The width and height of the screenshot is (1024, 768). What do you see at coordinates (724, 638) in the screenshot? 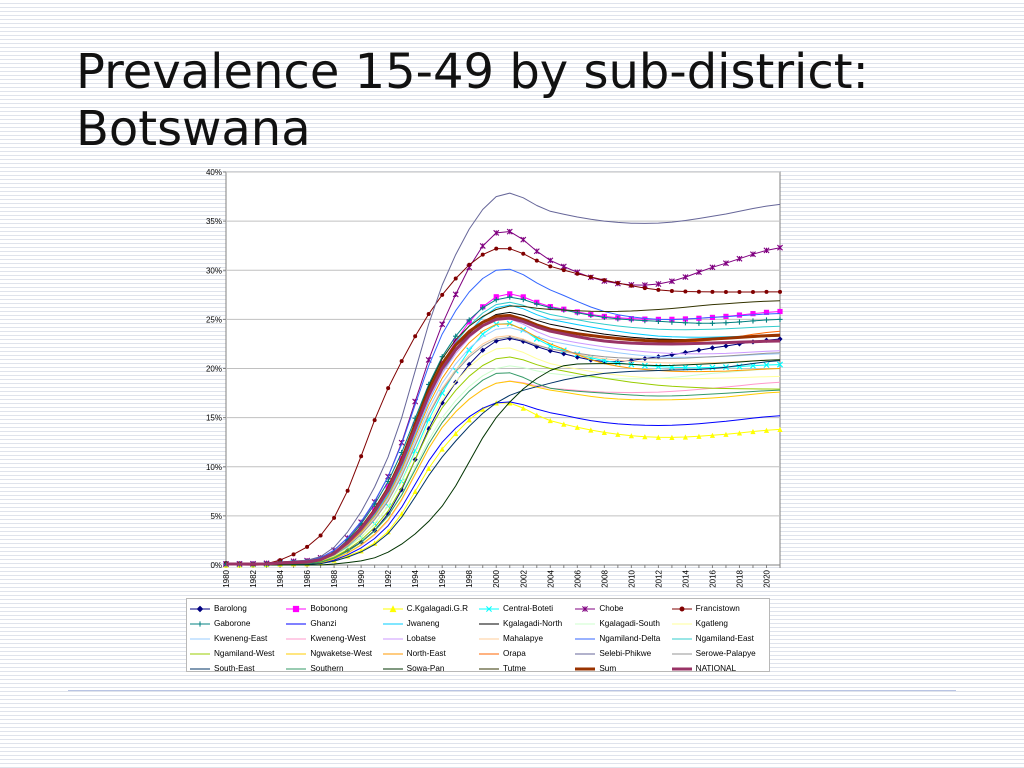
I see `legend-label: Ngamiland-East` at bounding box center [724, 638].